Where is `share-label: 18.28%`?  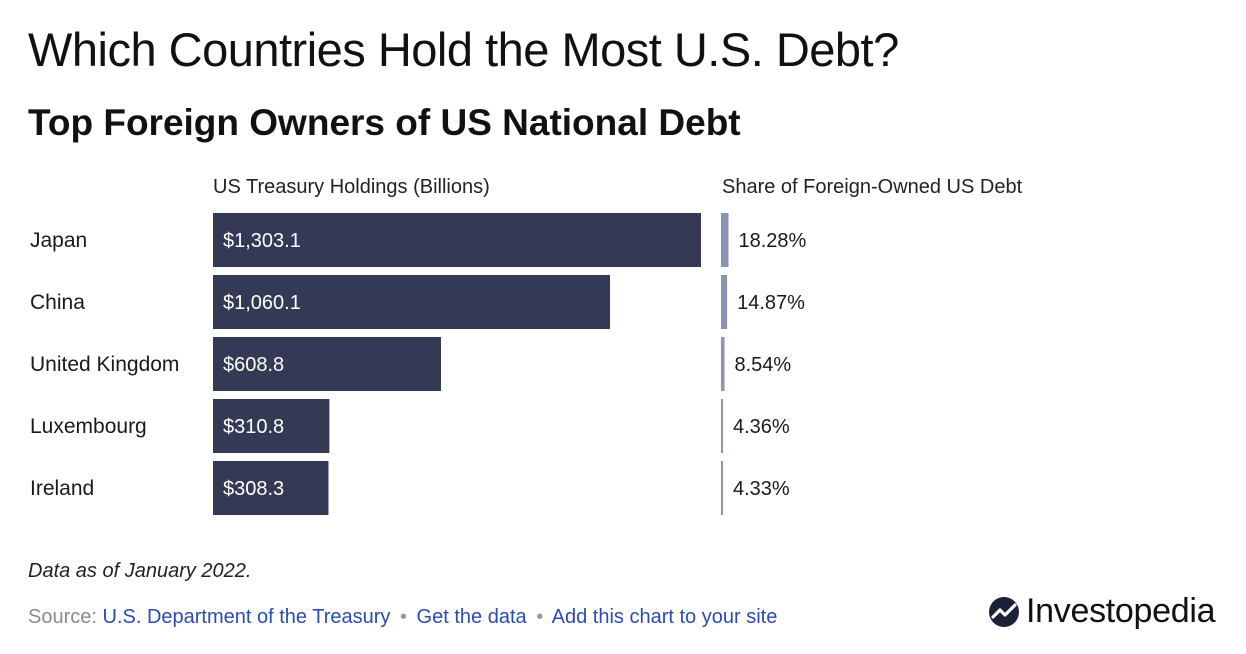
share-label: 18.28% is located at coordinates (773, 241).